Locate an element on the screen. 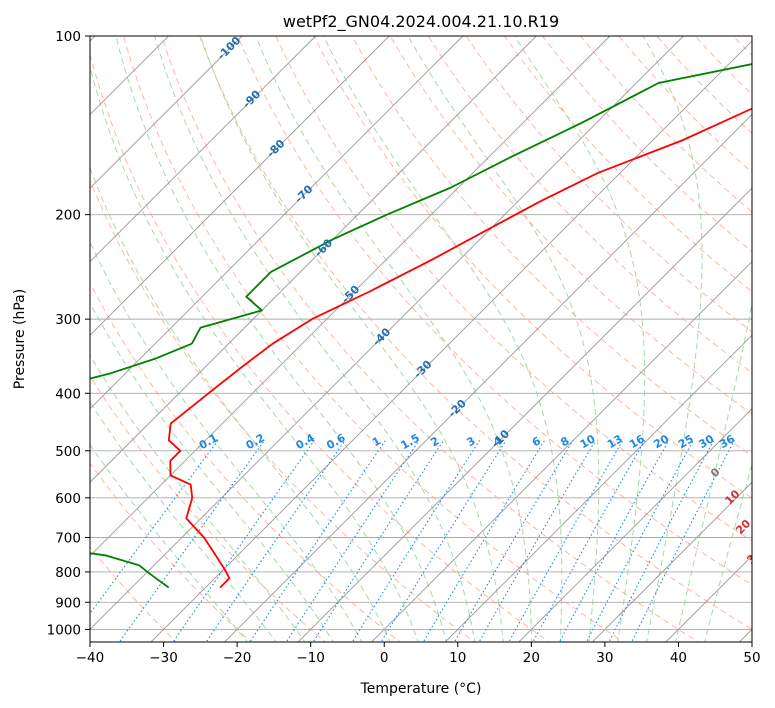  x-tick-label: −20 is located at coordinates (237, 658).